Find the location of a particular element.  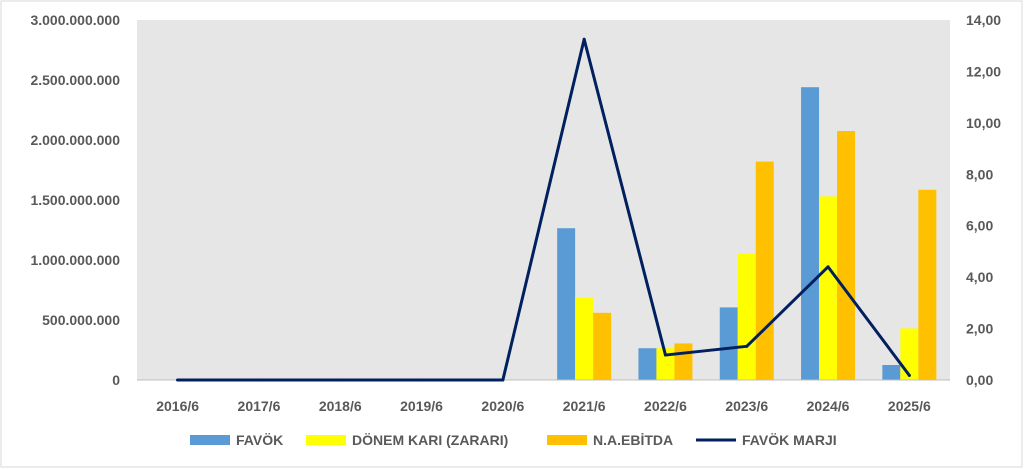

y-right-tick-label: 8,00 is located at coordinates (979, 174).